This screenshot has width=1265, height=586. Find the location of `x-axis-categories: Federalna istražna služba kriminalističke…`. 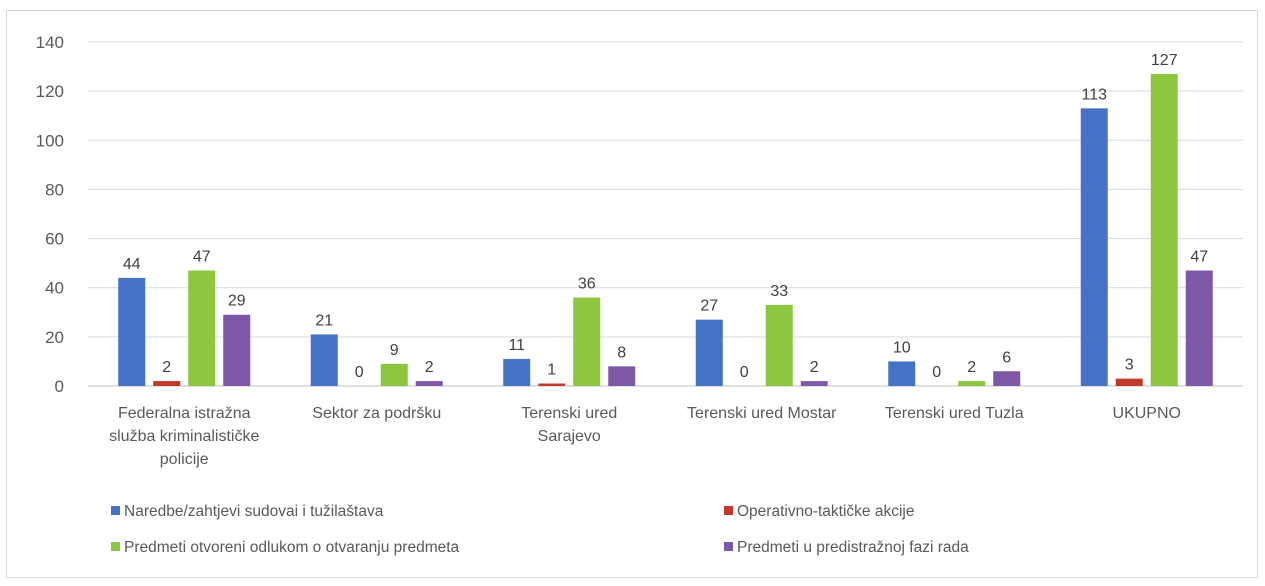

x-axis-categories: Federalna istražna služba kriminalističke… is located at coordinates (645, 436).